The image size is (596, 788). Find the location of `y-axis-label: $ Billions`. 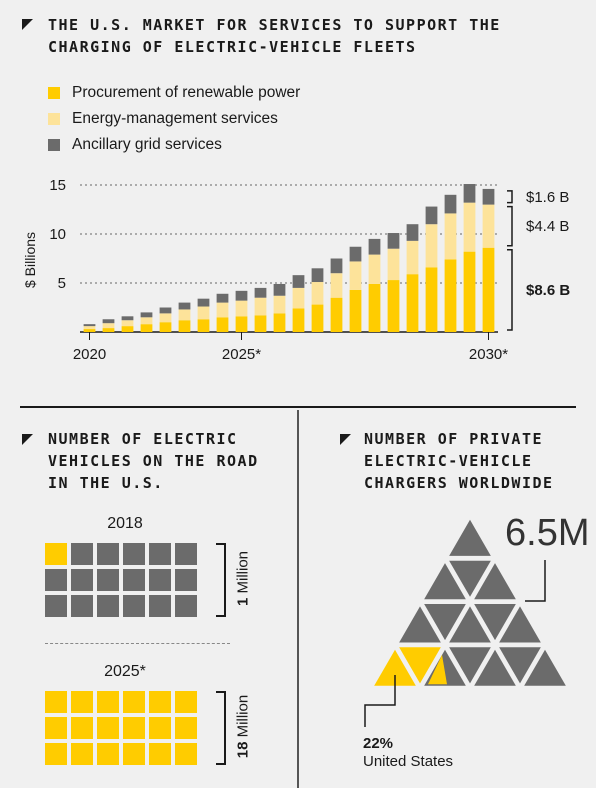

y-axis-label: $ Billions is located at coordinates (30, 260).